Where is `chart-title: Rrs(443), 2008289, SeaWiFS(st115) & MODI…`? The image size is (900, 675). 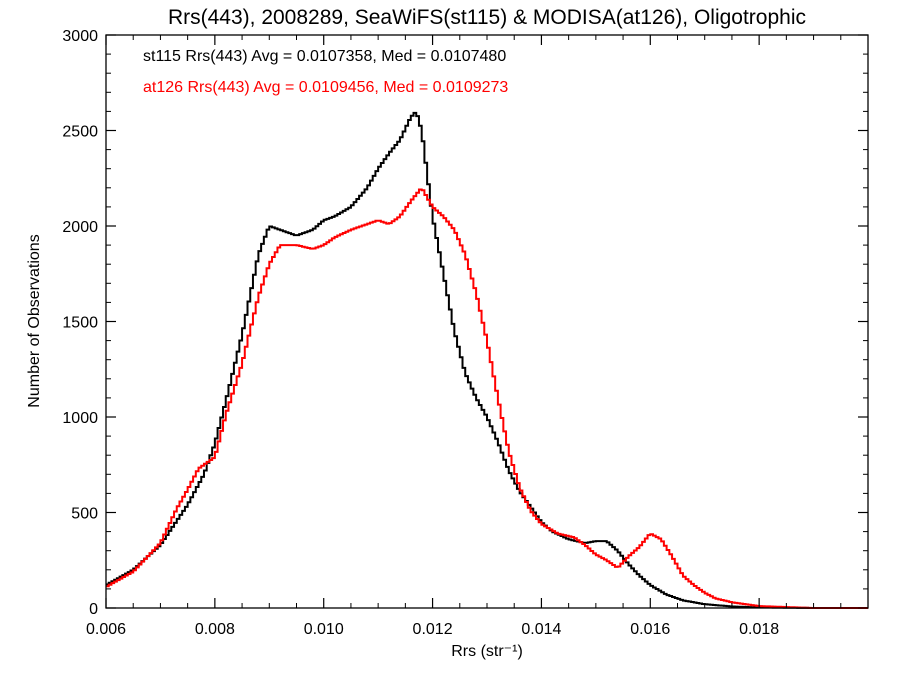
chart-title: Rrs(443), 2008289, SeaWiFS(st115) & MODI… is located at coordinates (487, 17).